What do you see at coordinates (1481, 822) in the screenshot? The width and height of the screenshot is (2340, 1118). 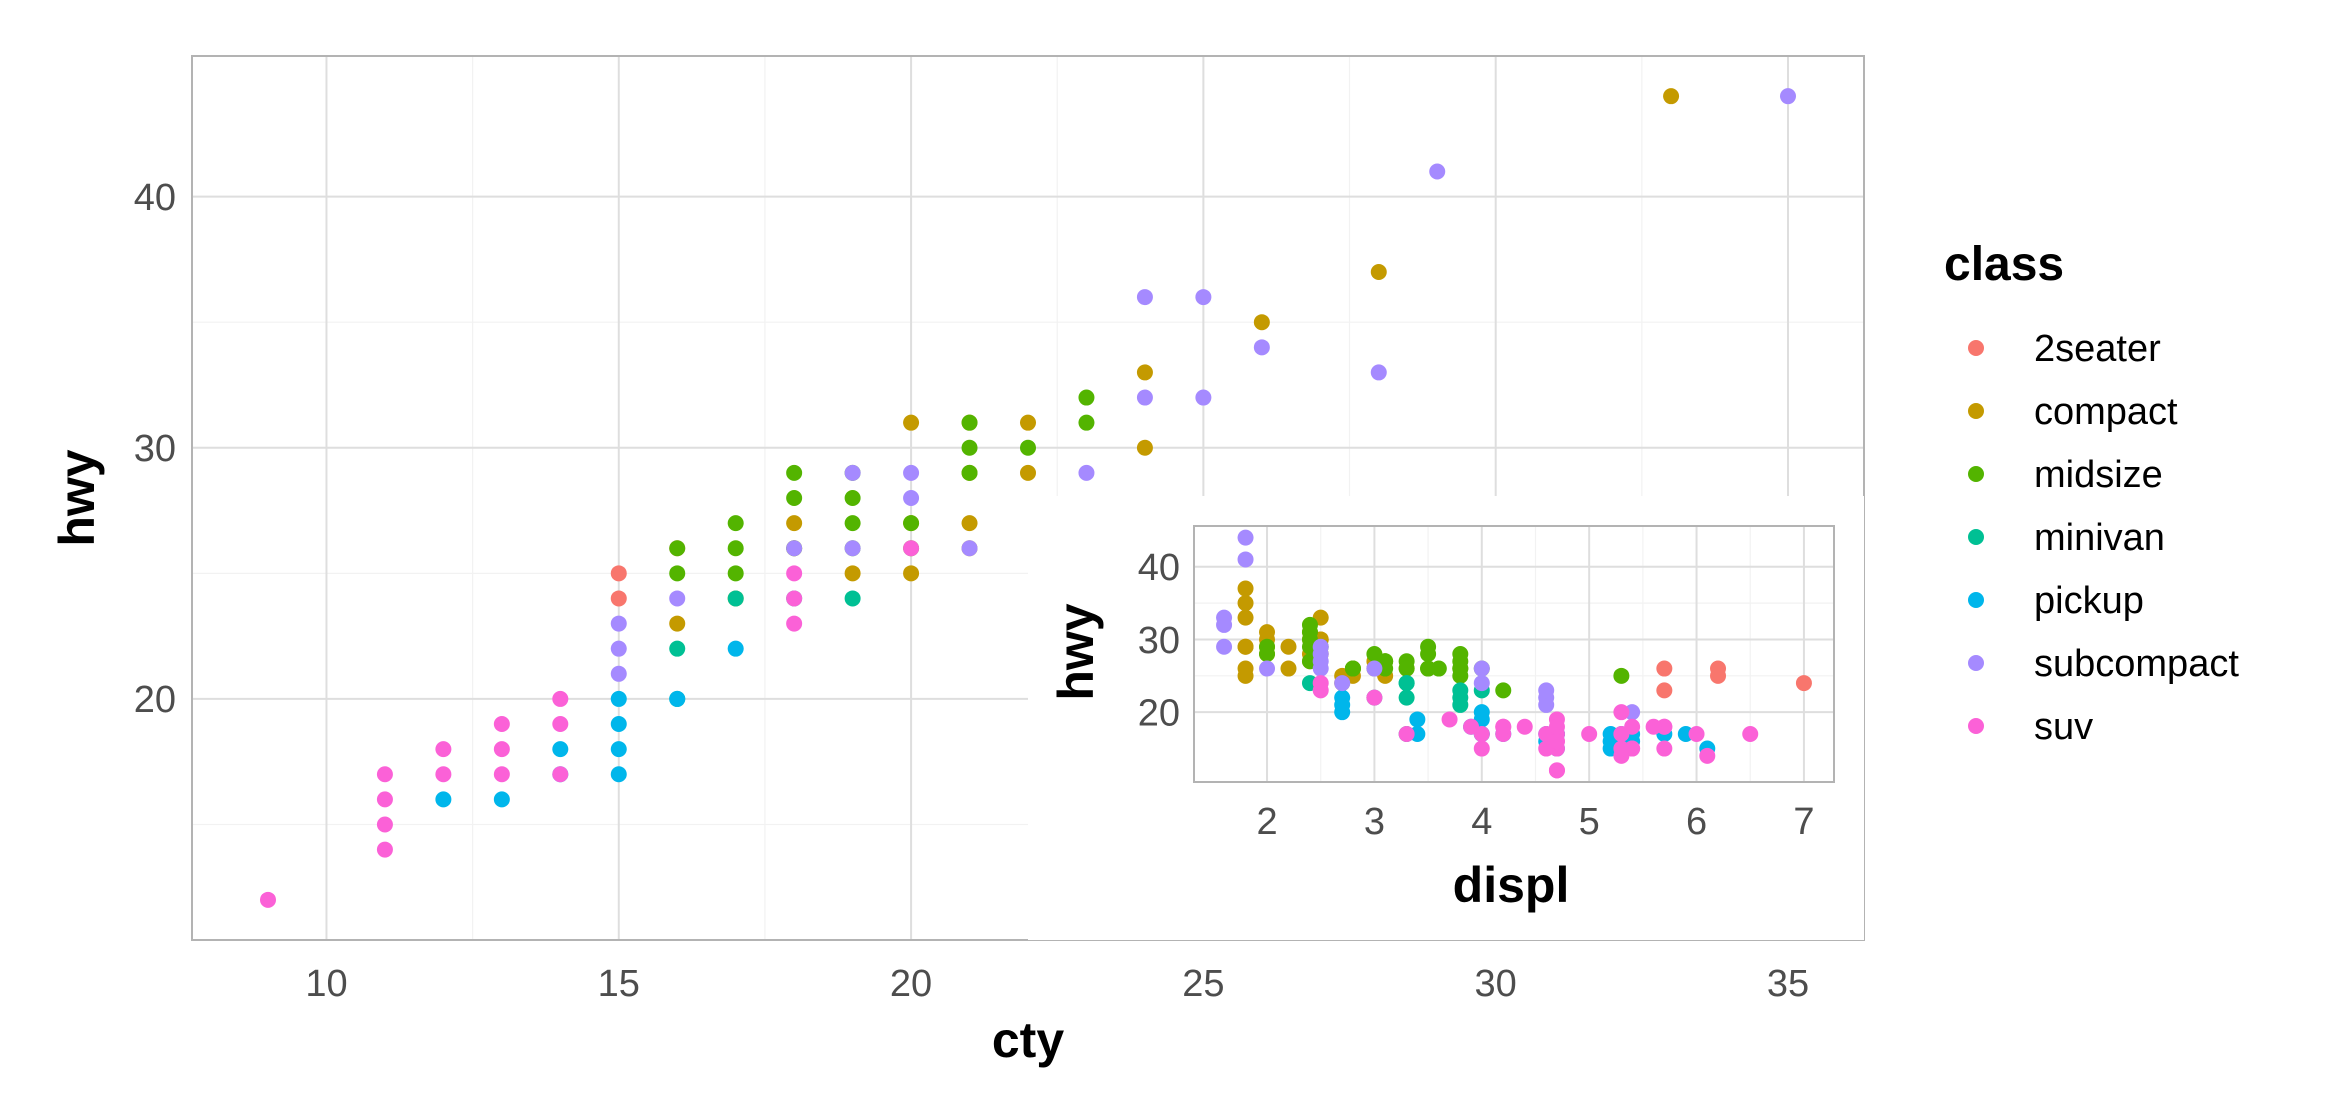 I see `x-tick-label: 4` at bounding box center [1481, 822].